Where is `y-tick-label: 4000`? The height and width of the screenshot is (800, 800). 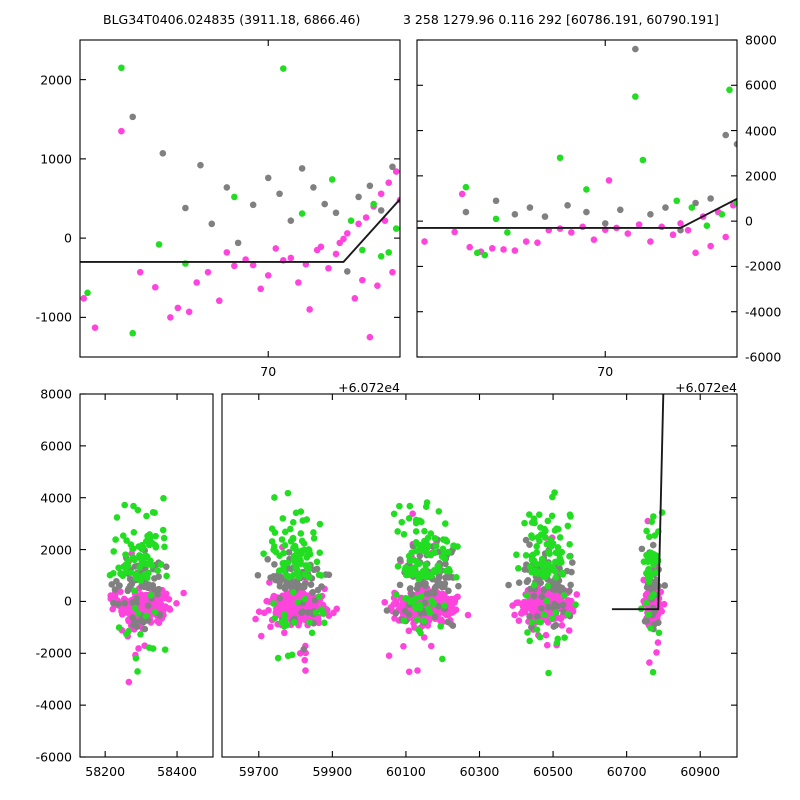
y-tick-label: 4000 is located at coordinates (761, 131).